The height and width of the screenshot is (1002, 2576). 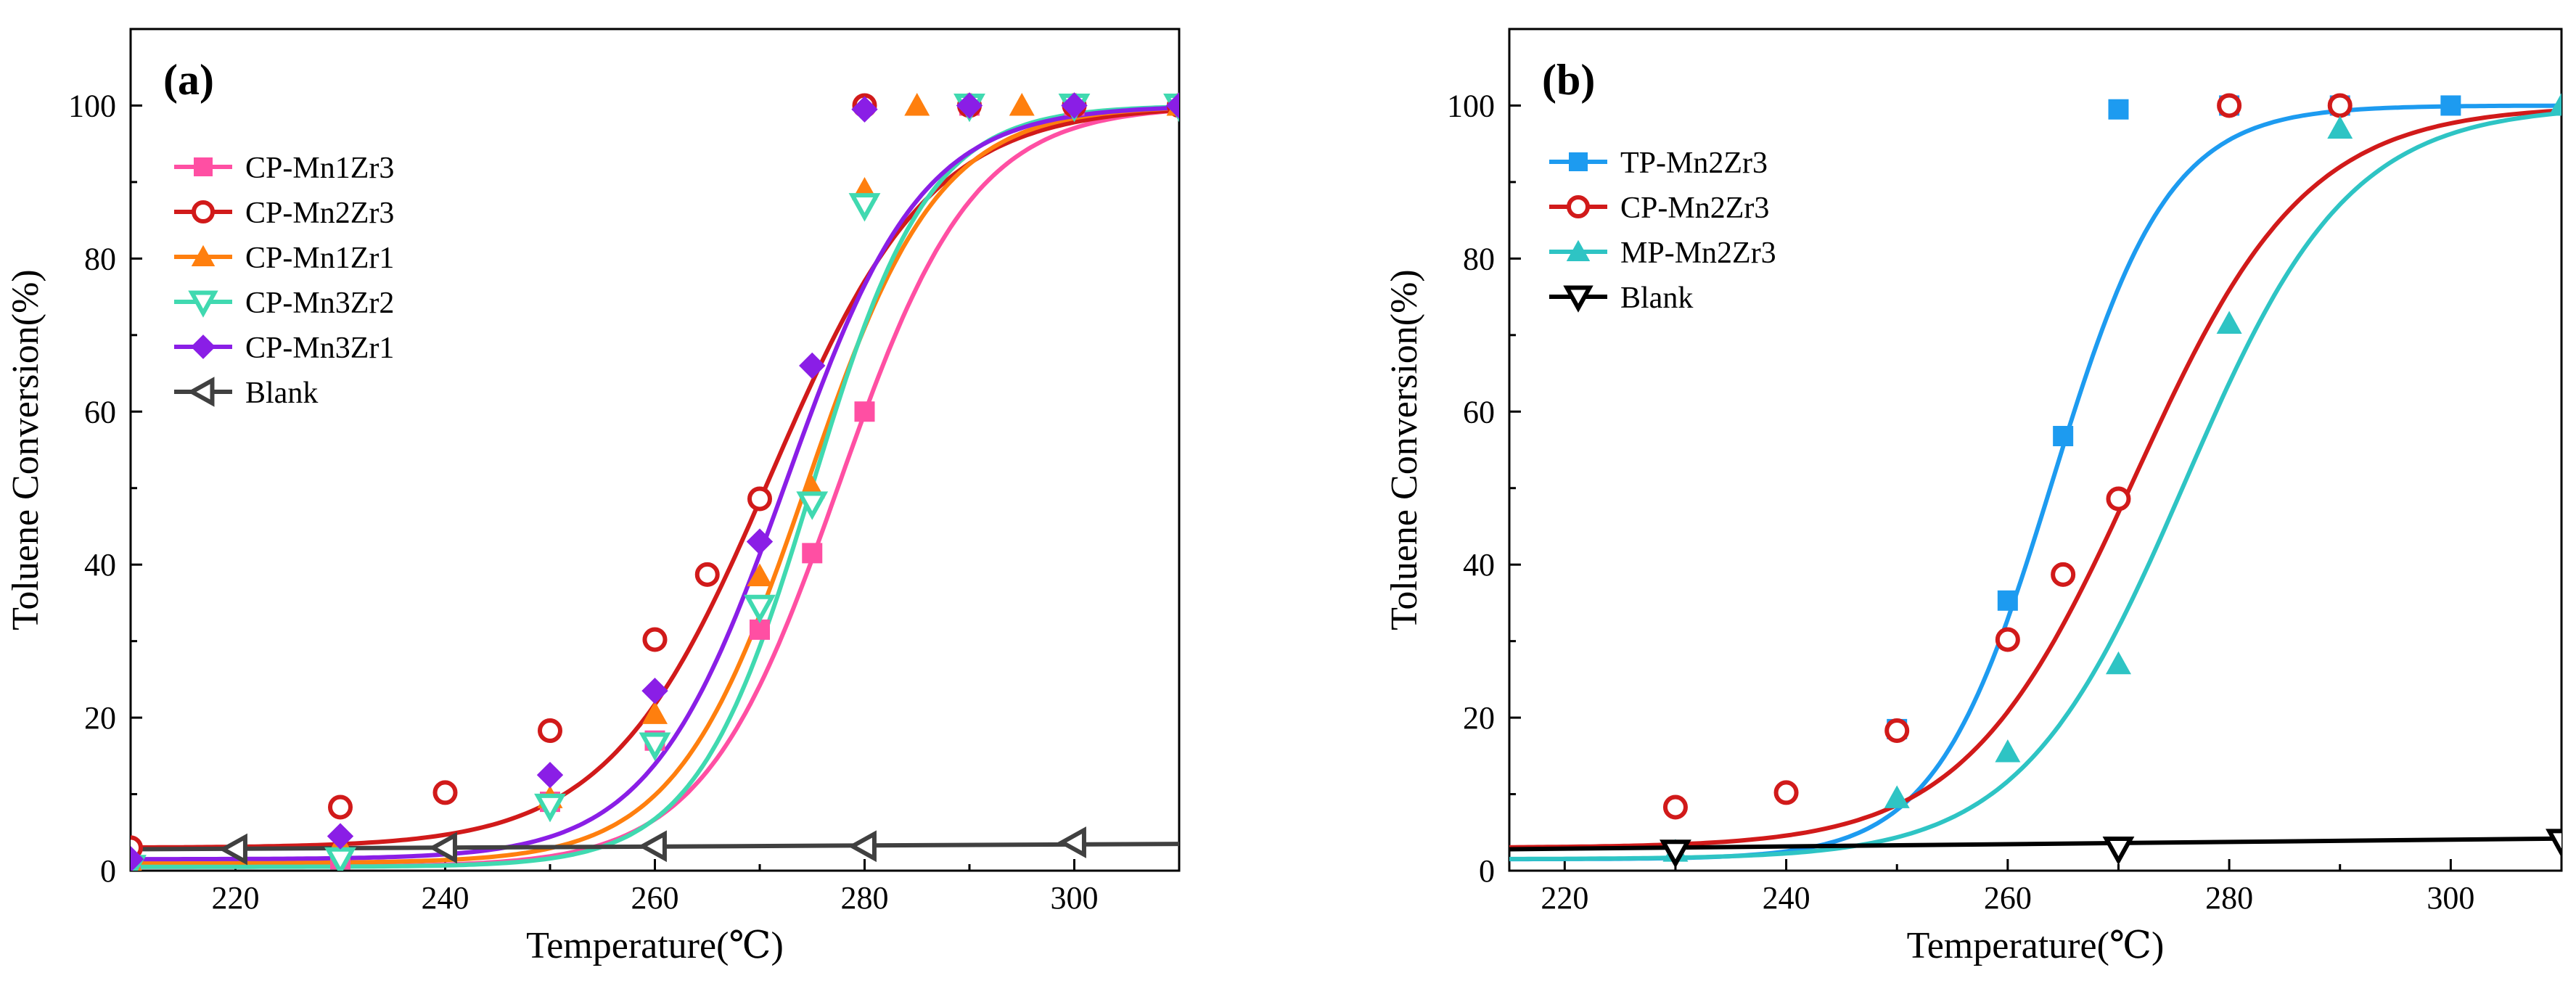 What do you see at coordinates (1487, 871) in the screenshot?
I see `y-tick-label: 0` at bounding box center [1487, 871].